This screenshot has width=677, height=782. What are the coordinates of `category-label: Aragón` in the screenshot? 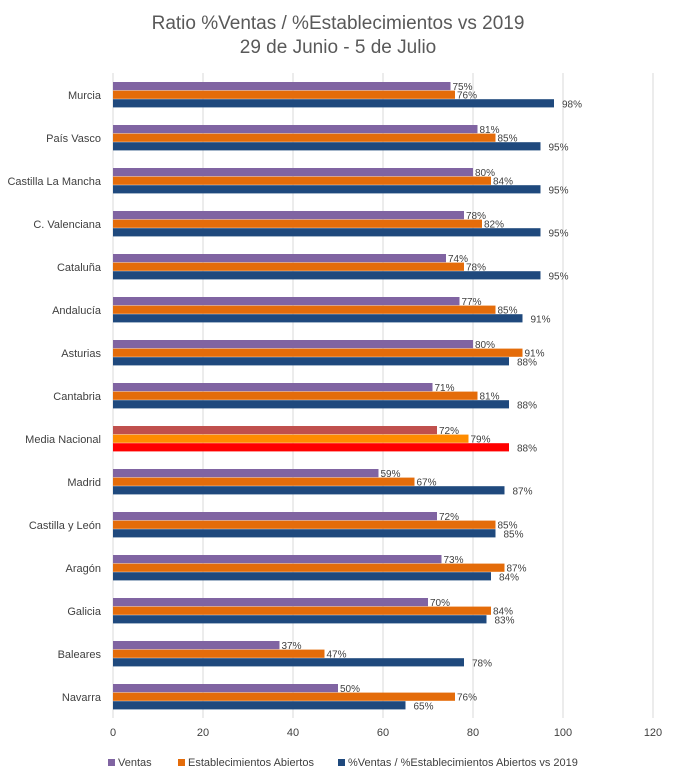 It's located at (83, 569).